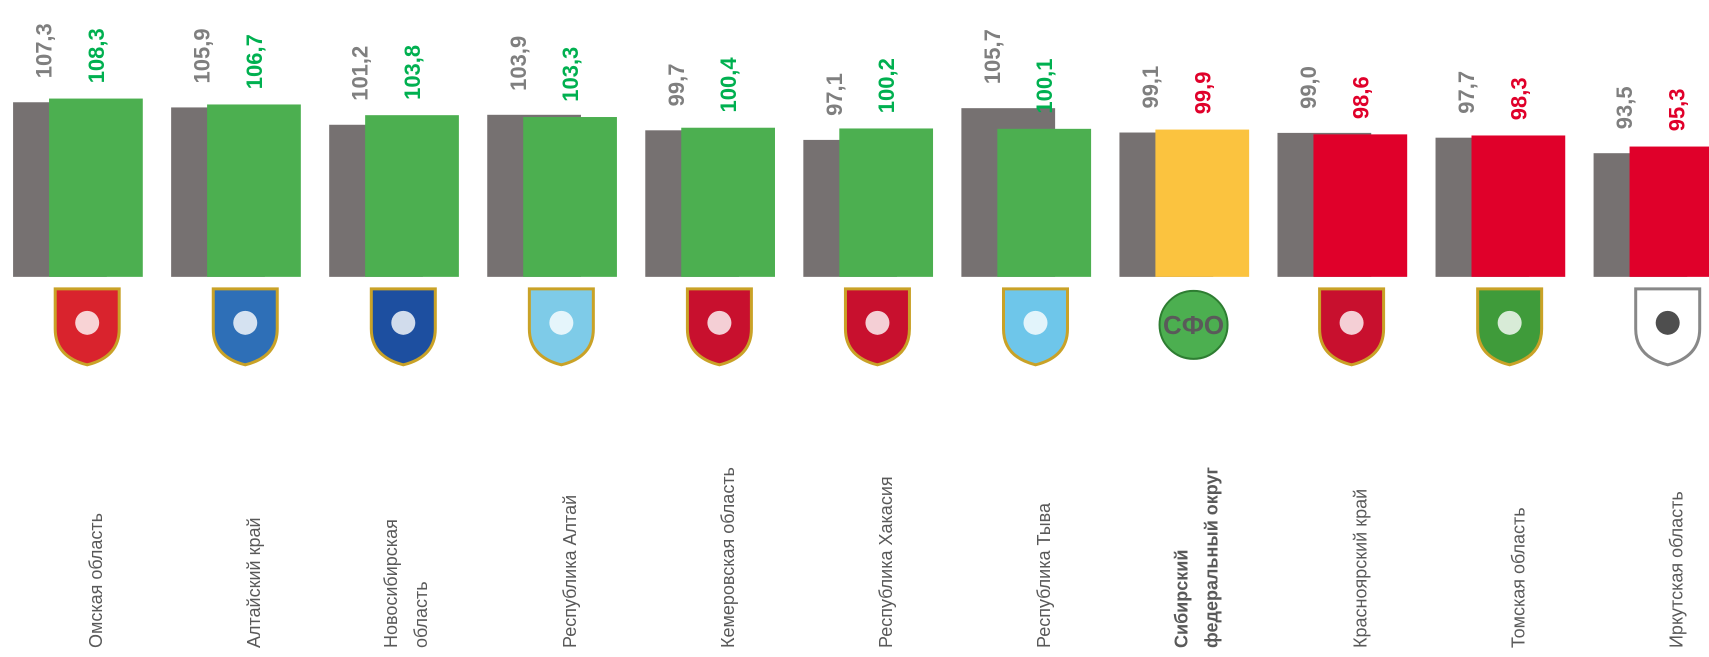 This screenshot has height=657, width=1709. I want to click on category-label: Томская область, so click(1518, 577).